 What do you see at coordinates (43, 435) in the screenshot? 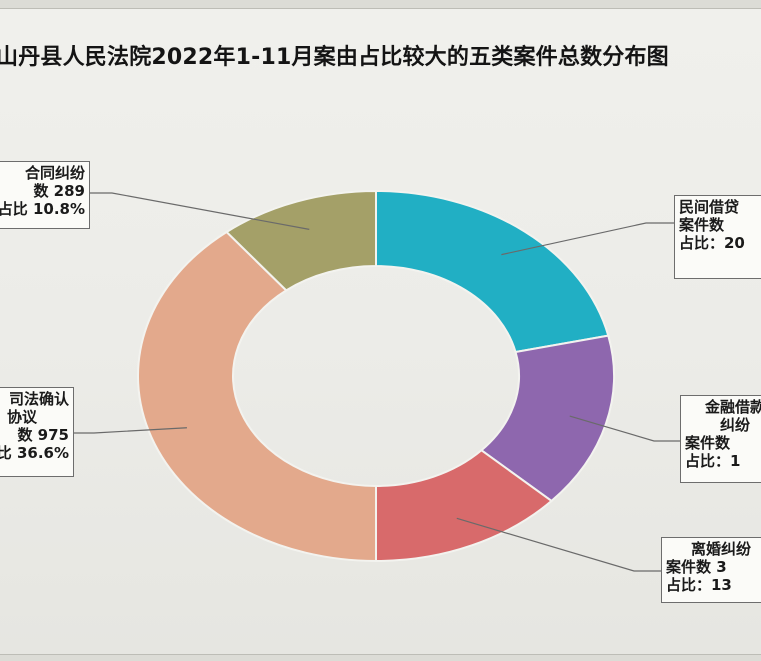
I see `slice-label-line: 数 975` at bounding box center [43, 435].